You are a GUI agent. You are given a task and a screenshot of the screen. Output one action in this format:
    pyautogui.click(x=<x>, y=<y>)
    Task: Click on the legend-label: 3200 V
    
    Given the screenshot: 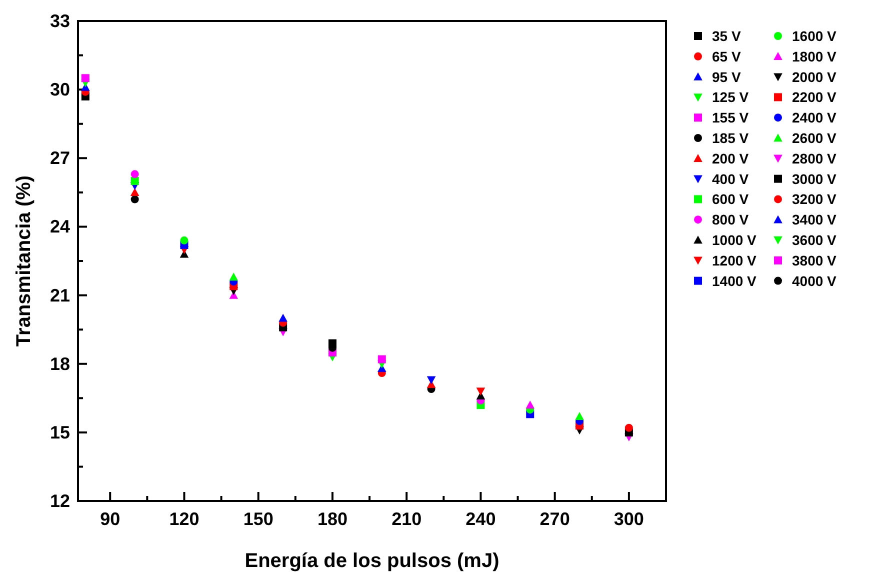 What is the action you would take?
    pyautogui.click(x=815, y=199)
    